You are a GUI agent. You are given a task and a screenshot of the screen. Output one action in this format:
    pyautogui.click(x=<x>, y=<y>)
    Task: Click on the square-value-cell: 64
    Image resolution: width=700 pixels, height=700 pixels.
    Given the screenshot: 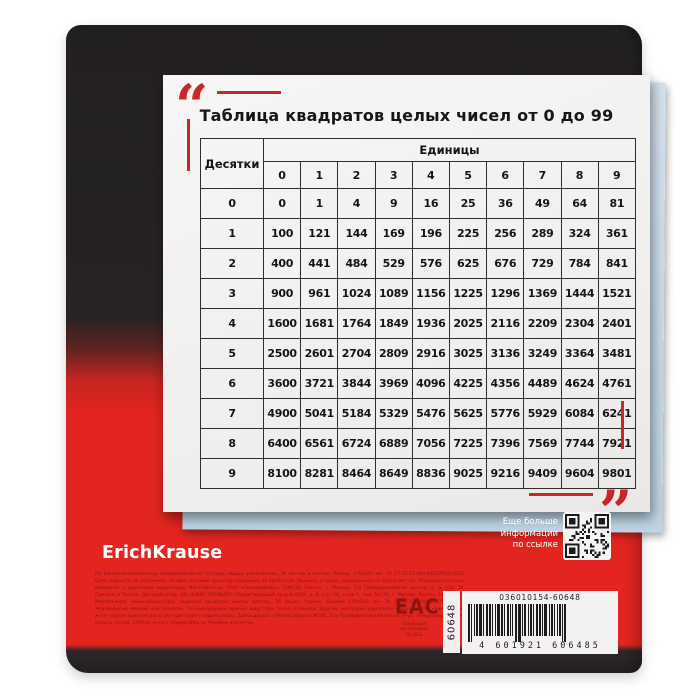 What is the action you would take?
    pyautogui.click(x=579, y=203)
    